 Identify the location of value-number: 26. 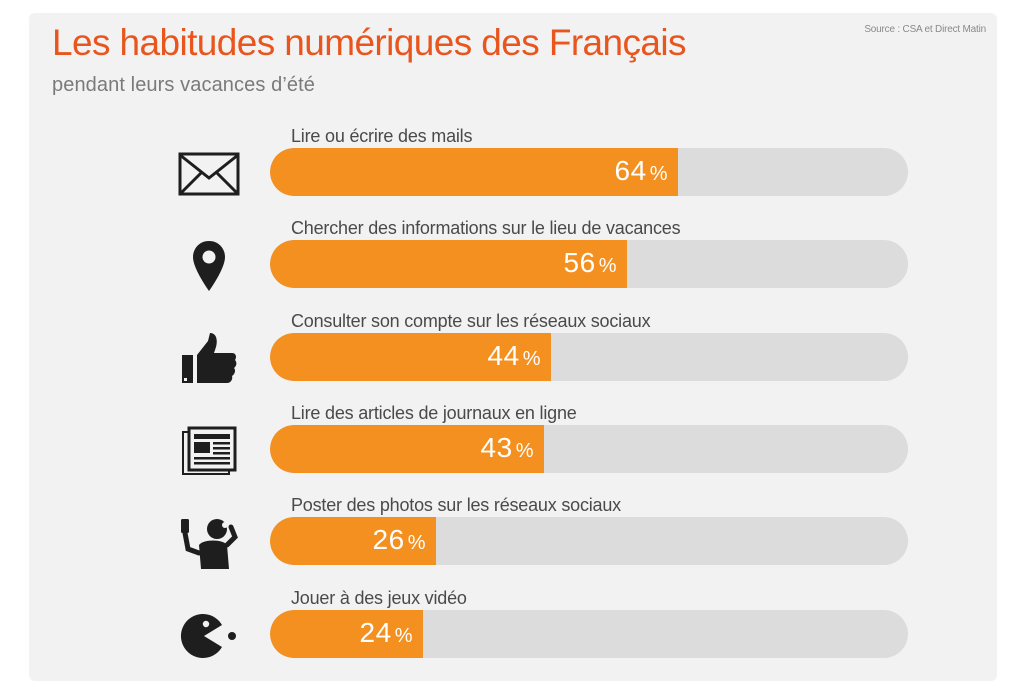
(388, 539).